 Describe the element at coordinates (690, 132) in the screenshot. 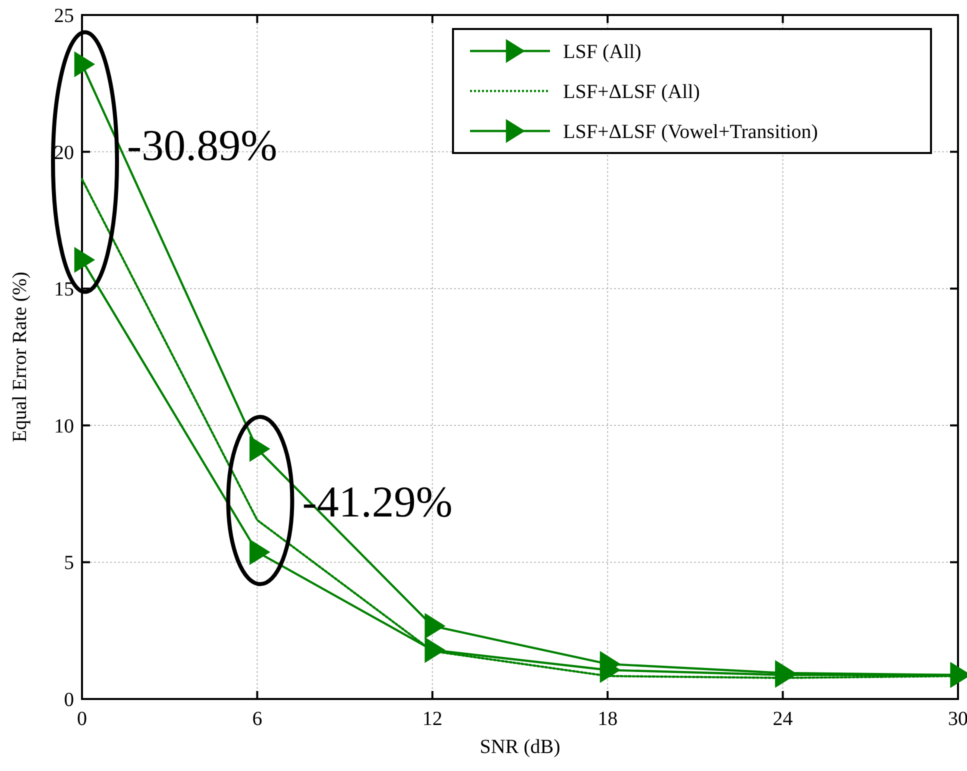

I see `legend-label: LSF+ΔLSF (Vowel+Transition)` at that location.